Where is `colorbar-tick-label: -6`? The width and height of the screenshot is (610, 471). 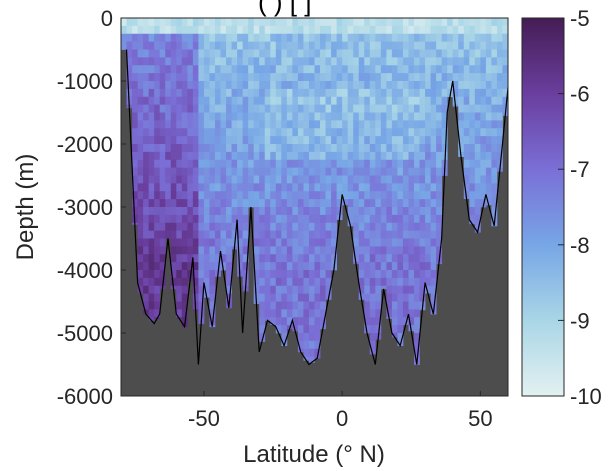 colorbar-tick-label: -6 is located at coordinates (580, 94).